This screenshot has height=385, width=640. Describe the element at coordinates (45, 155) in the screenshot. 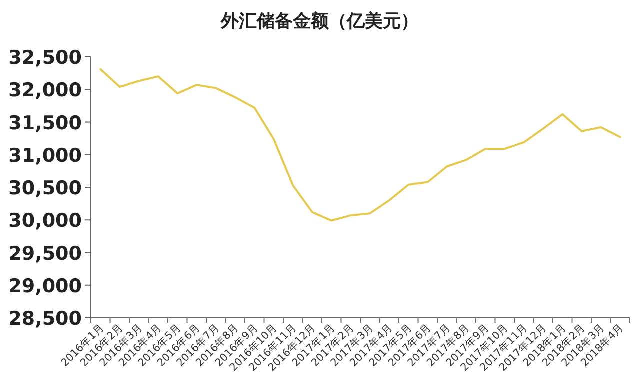

I see `y-tick-label: 31,000` at that location.